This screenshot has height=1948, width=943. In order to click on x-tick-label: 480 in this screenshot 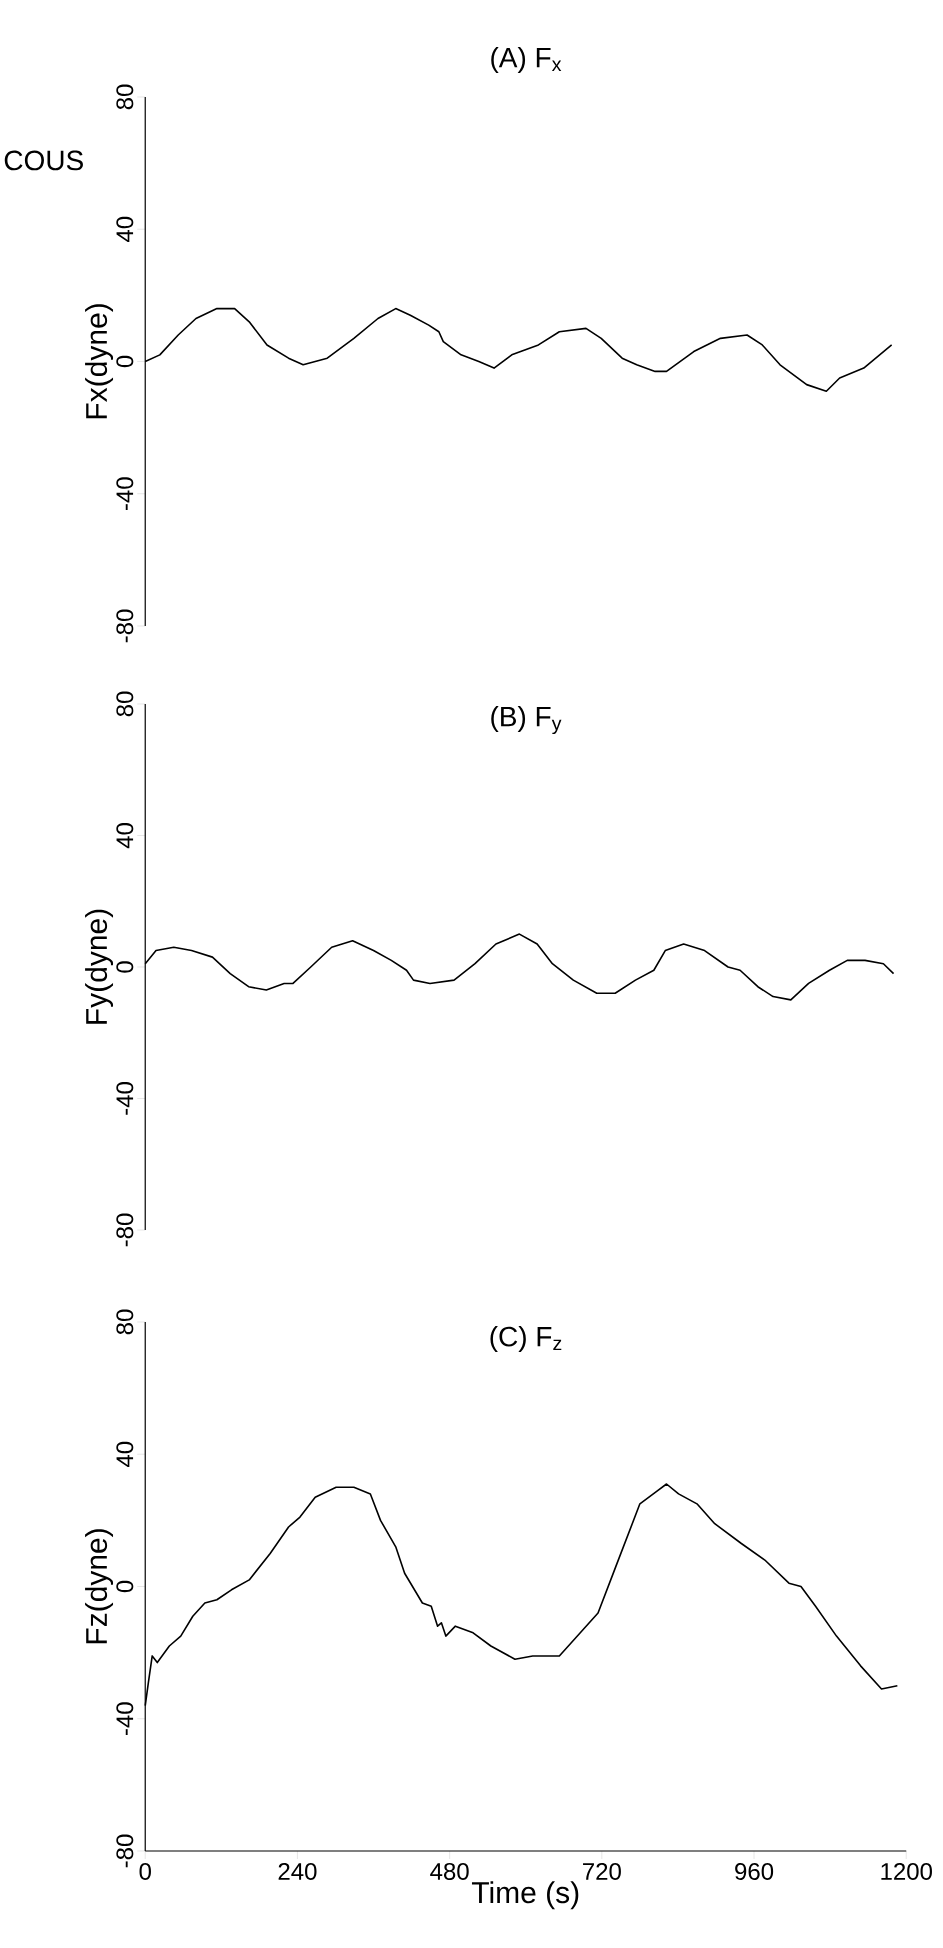, I will do `click(449, 1871)`.